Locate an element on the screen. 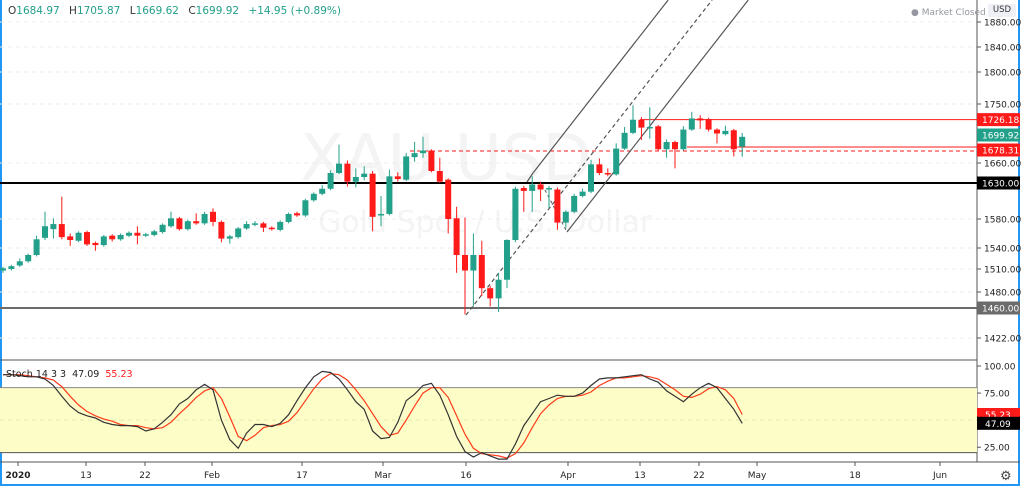 This screenshot has width=1024, height=489. time-tick-label: Apr is located at coordinates (568, 476).